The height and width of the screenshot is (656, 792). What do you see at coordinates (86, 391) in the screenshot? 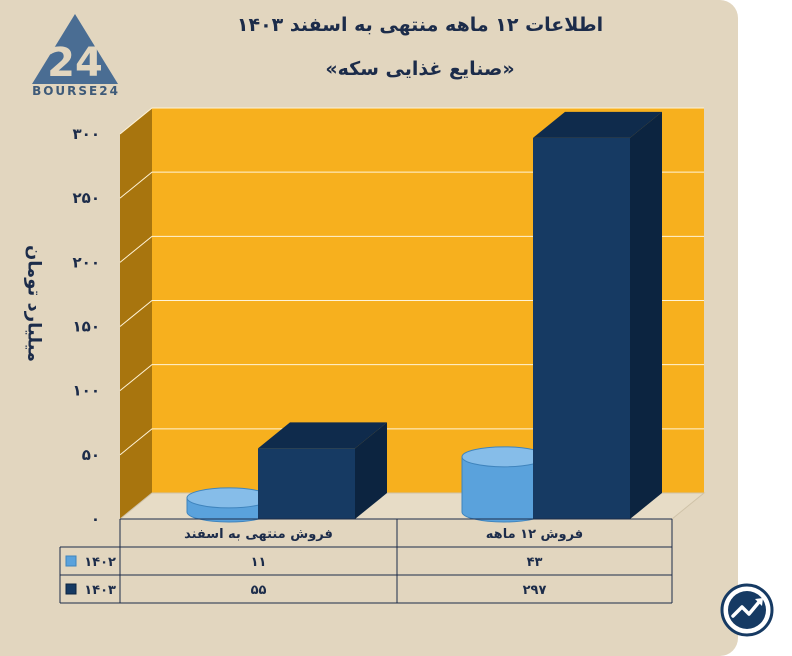
I see `y-tick-label: ۱۰۰` at bounding box center [86, 391].